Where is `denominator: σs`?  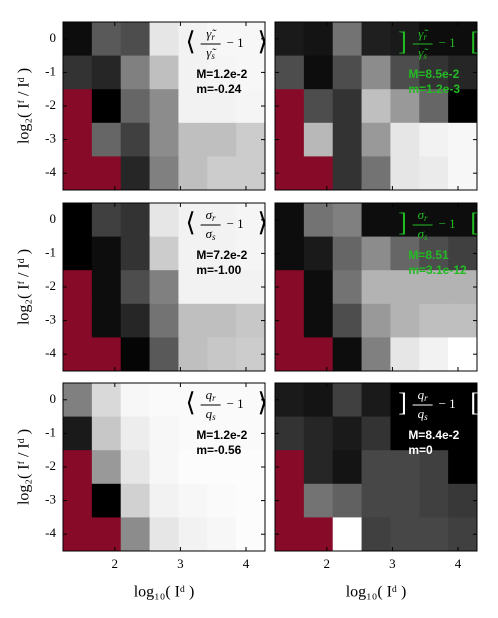
denominator: σs is located at coordinates (423, 234).